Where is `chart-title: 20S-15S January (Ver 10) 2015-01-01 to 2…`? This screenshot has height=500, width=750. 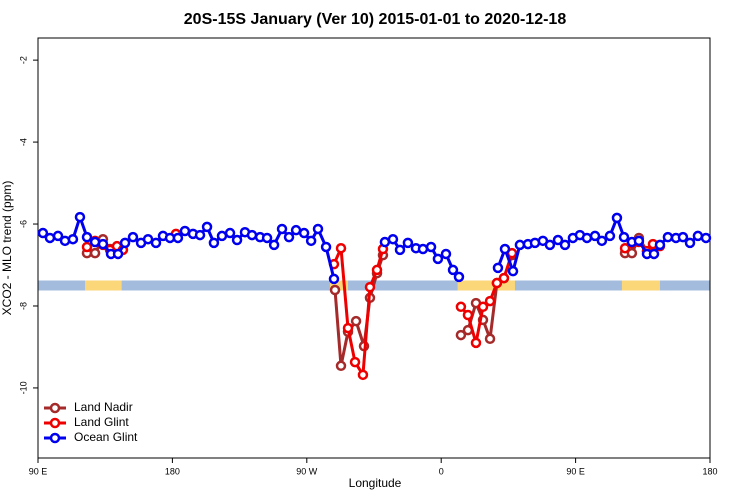 chart-title: 20S-15S January (Ver 10) 2015-01-01 to 2… is located at coordinates (375, 19).